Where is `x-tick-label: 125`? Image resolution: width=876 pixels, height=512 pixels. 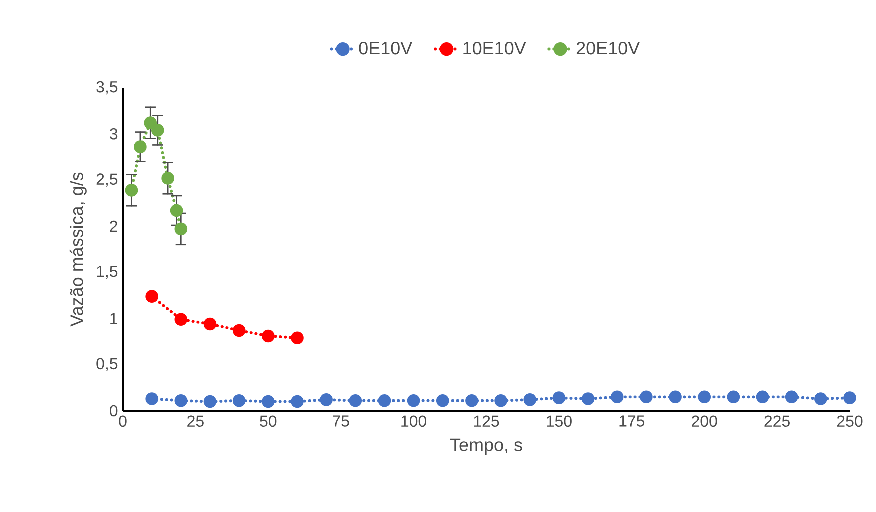
x-tick-label: 125 is located at coordinates (487, 422).